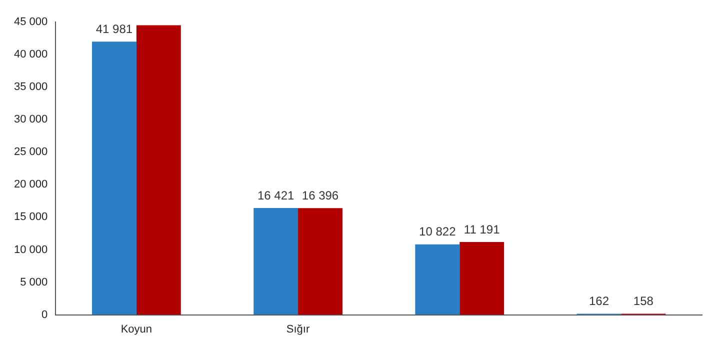 This screenshot has height=348, width=716. What do you see at coordinates (275, 195) in the screenshot?
I see `data-label: 16 421` at bounding box center [275, 195].